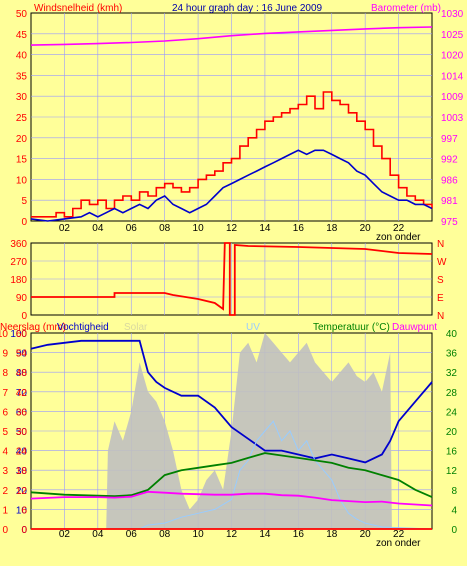 This screenshot has width=467, height=566. Describe the element at coordinates (5, 471) in the screenshot. I see `y-tick-label: 3` at that location.